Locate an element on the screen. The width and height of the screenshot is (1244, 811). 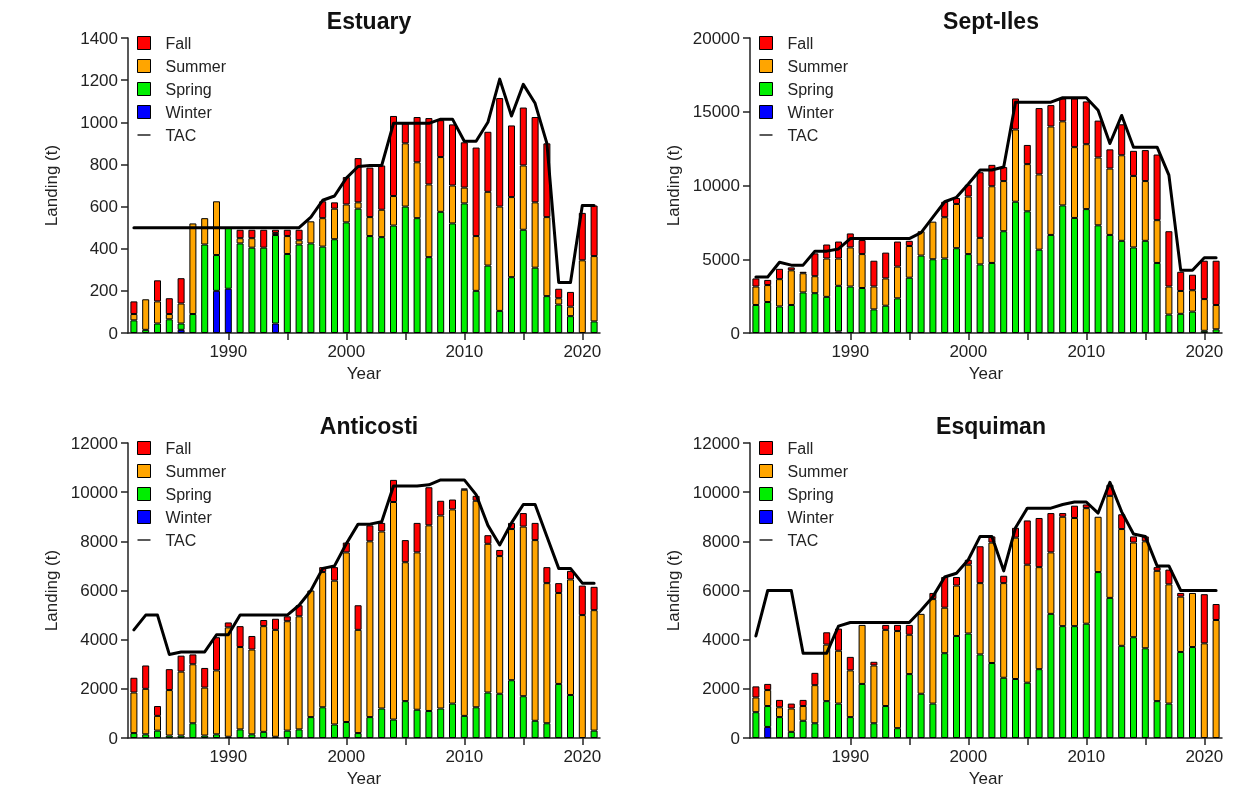
y-tick-label: 1400 is located at coordinates (99, 38).